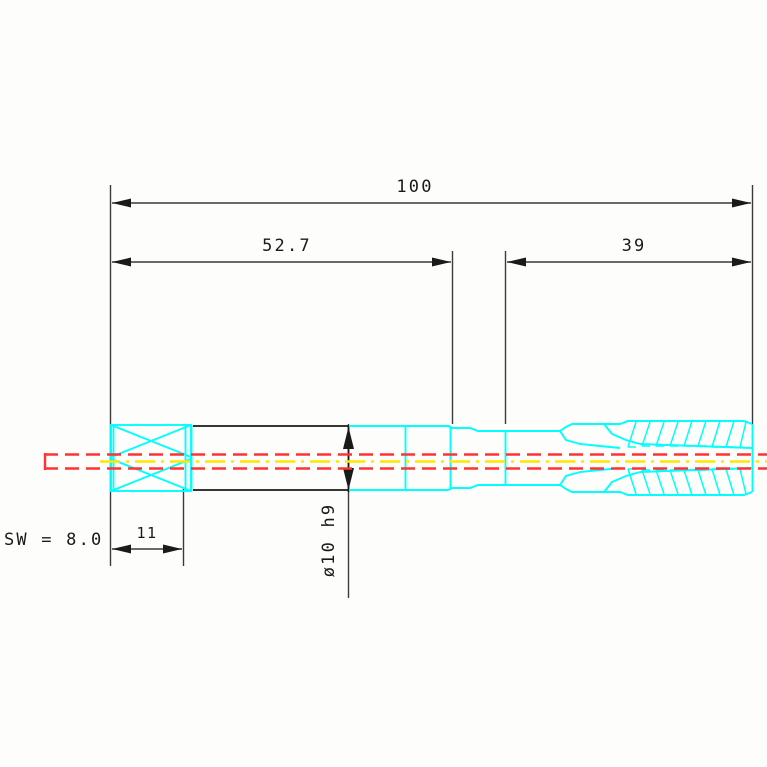 Image resolution: width=767 pixels, height=767 pixels. What do you see at coordinates (632, 481) in the screenshot?
I see `flute-line-l1` at bounding box center [632, 481].